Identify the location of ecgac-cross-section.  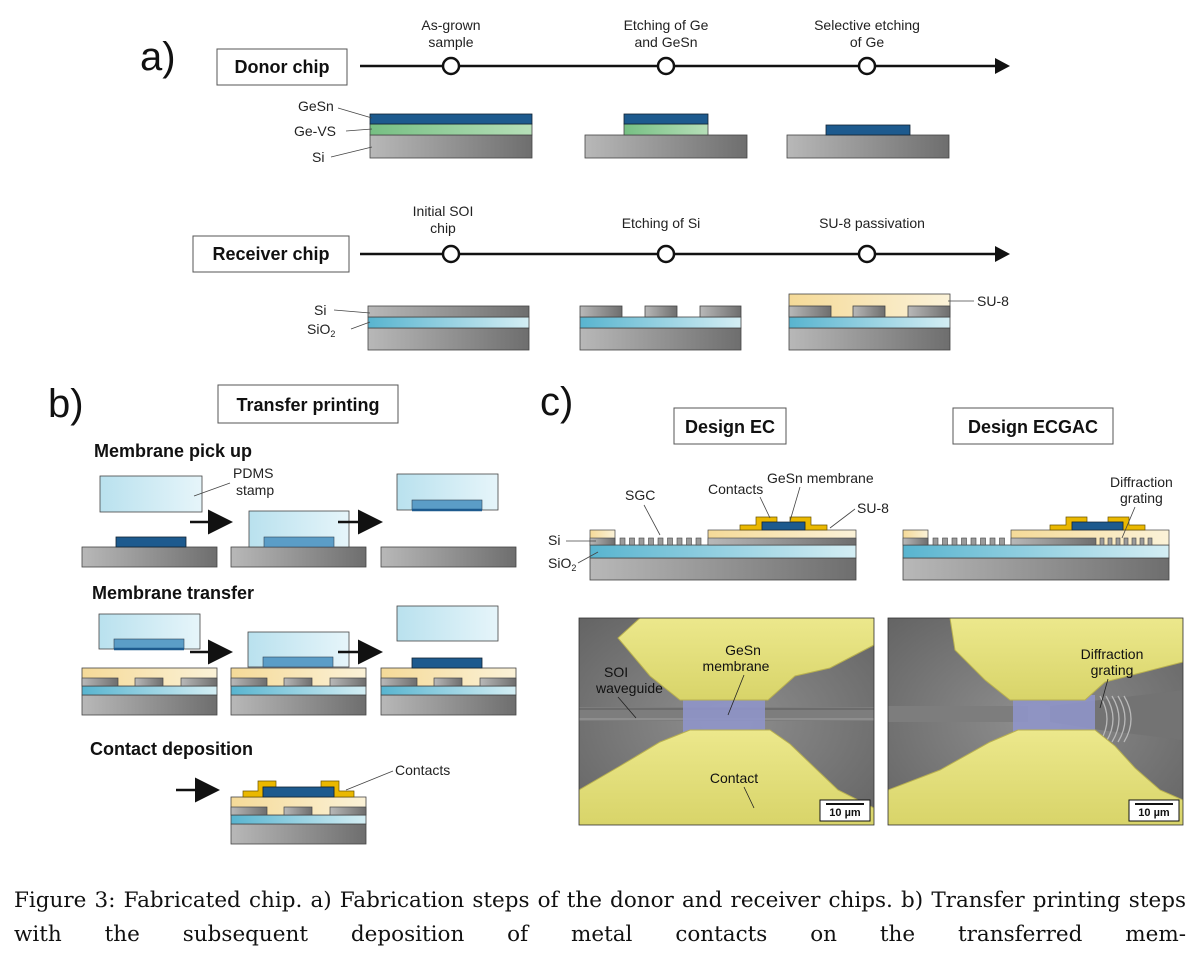
(1036, 548).